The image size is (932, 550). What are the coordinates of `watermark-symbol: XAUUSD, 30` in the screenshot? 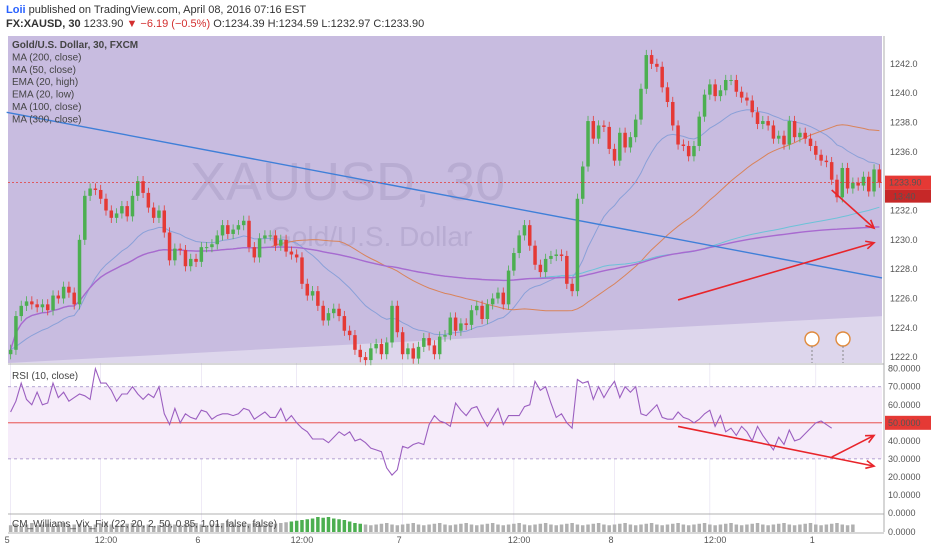 It's located at (347, 182).